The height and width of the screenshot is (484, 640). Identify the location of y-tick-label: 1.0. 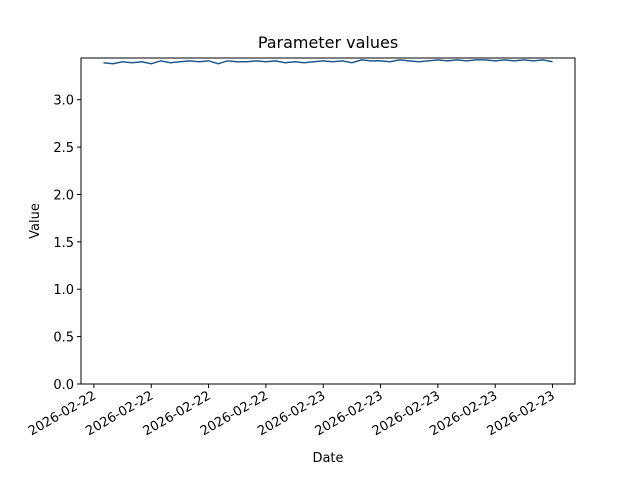
(63, 290).